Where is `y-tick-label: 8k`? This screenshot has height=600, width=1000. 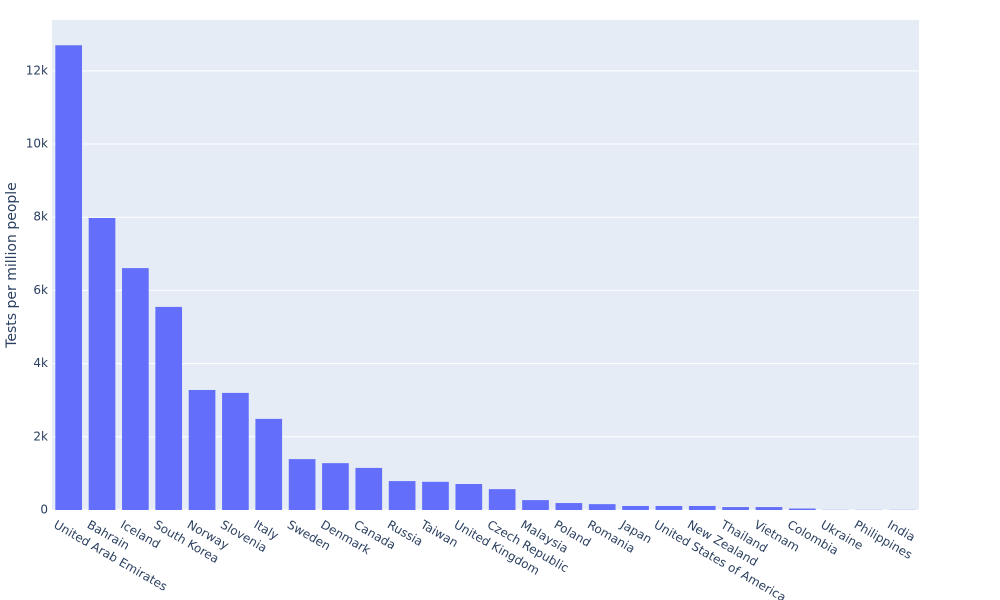
y-tick-label: 8k is located at coordinates (40, 217).